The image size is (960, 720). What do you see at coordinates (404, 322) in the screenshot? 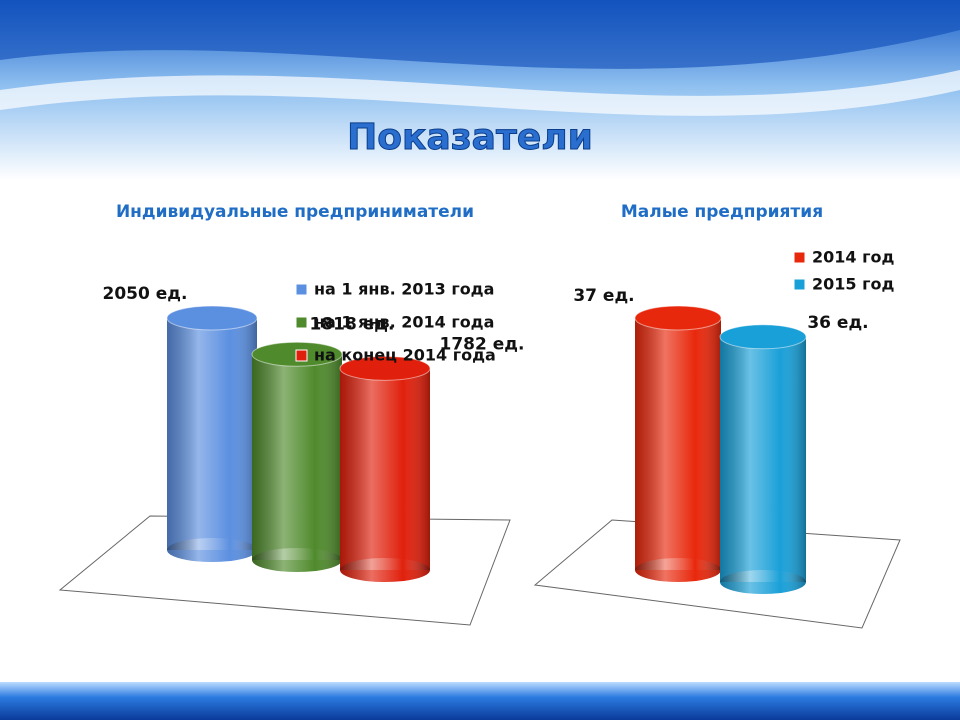
I see `legend-label: на 1 янв. 2014 года` at bounding box center [404, 322].